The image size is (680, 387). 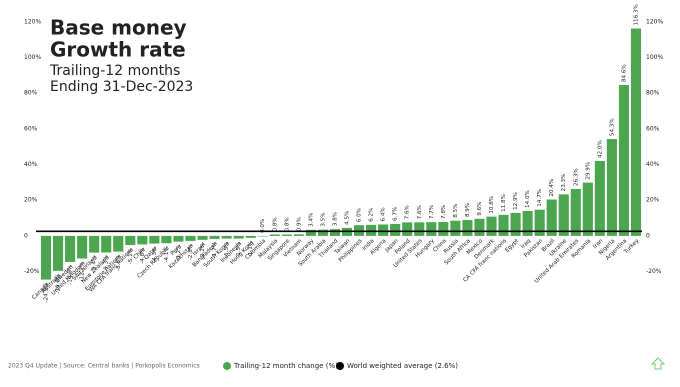 I want to click on value-label: -1.1%, so click(x=251, y=249).